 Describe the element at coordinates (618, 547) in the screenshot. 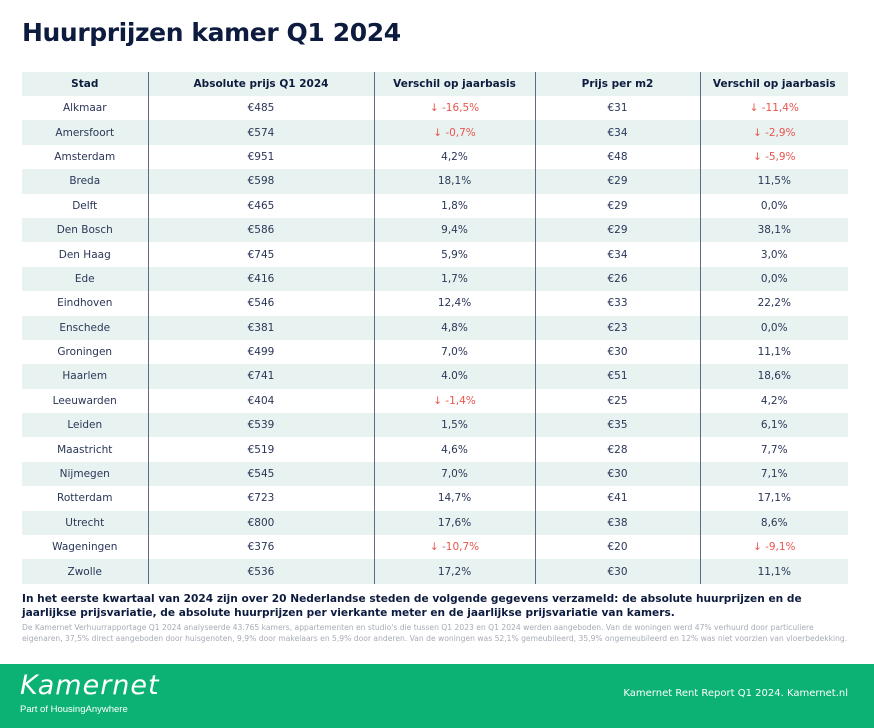

I see `cell-price-per-m2: €20` at that location.